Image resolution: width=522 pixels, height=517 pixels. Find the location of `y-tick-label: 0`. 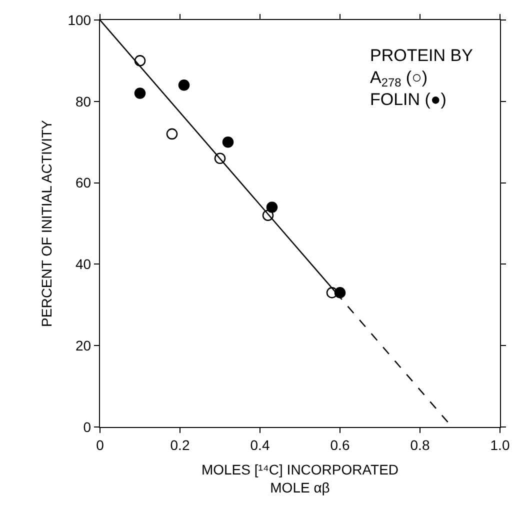

y-tick-label: 0 is located at coordinates (87, 426).